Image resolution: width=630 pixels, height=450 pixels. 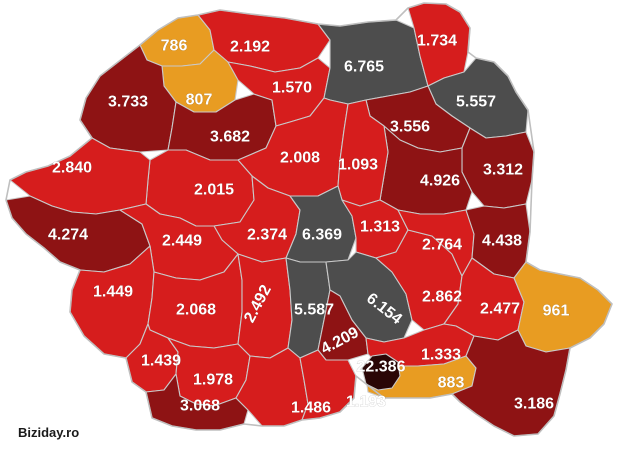 What do you see at coordinates (314, 310) in the screenshot?
I see `label-dambovita: 5.587` at bounding box center [314, 310].